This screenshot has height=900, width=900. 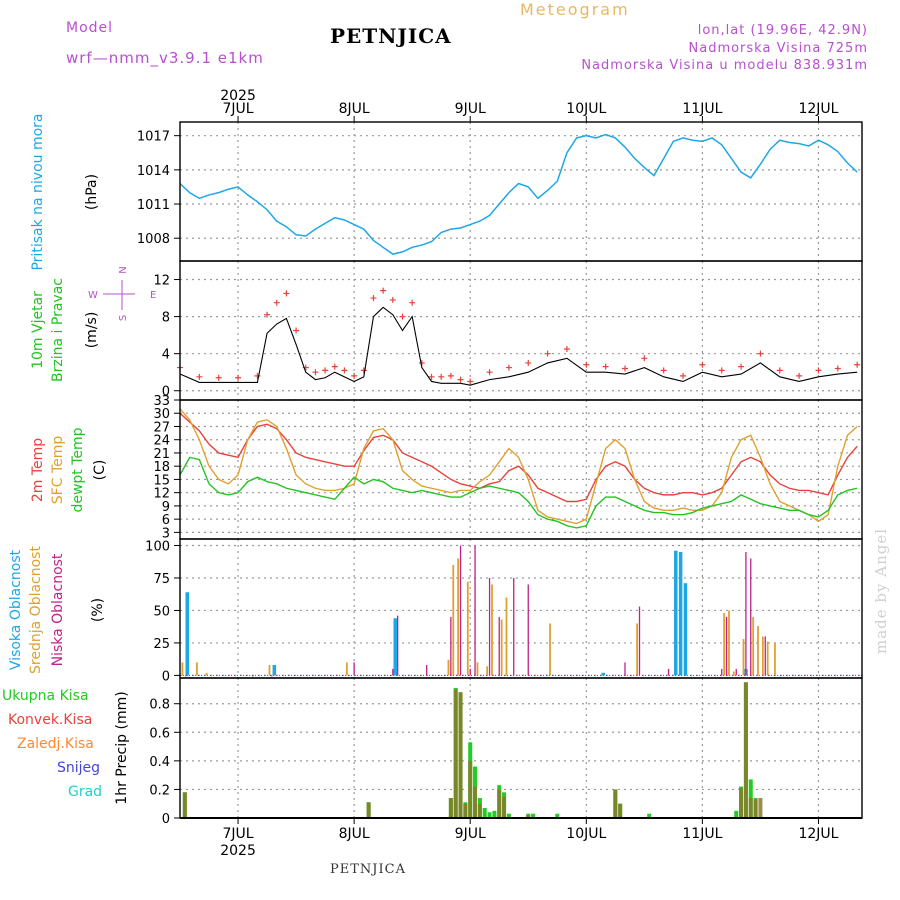 I want to click on precip-legend-item: Snijeg, so click(x=78, y=768).